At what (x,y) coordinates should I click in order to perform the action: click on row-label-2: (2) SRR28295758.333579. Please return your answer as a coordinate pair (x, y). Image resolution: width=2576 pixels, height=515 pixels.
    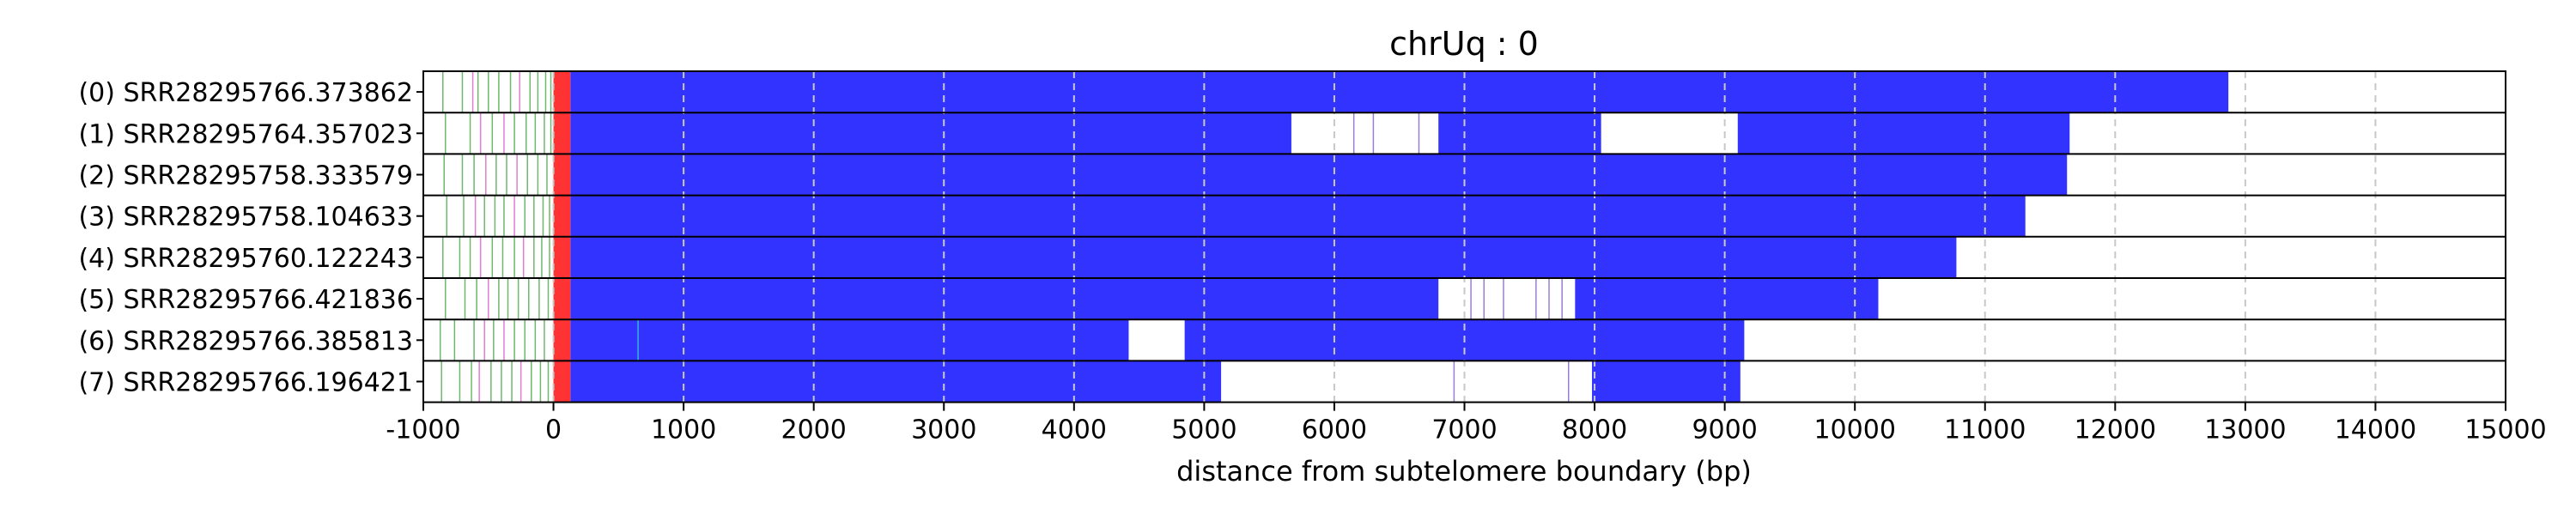
    Looking at the image, I should click on (246, 176).